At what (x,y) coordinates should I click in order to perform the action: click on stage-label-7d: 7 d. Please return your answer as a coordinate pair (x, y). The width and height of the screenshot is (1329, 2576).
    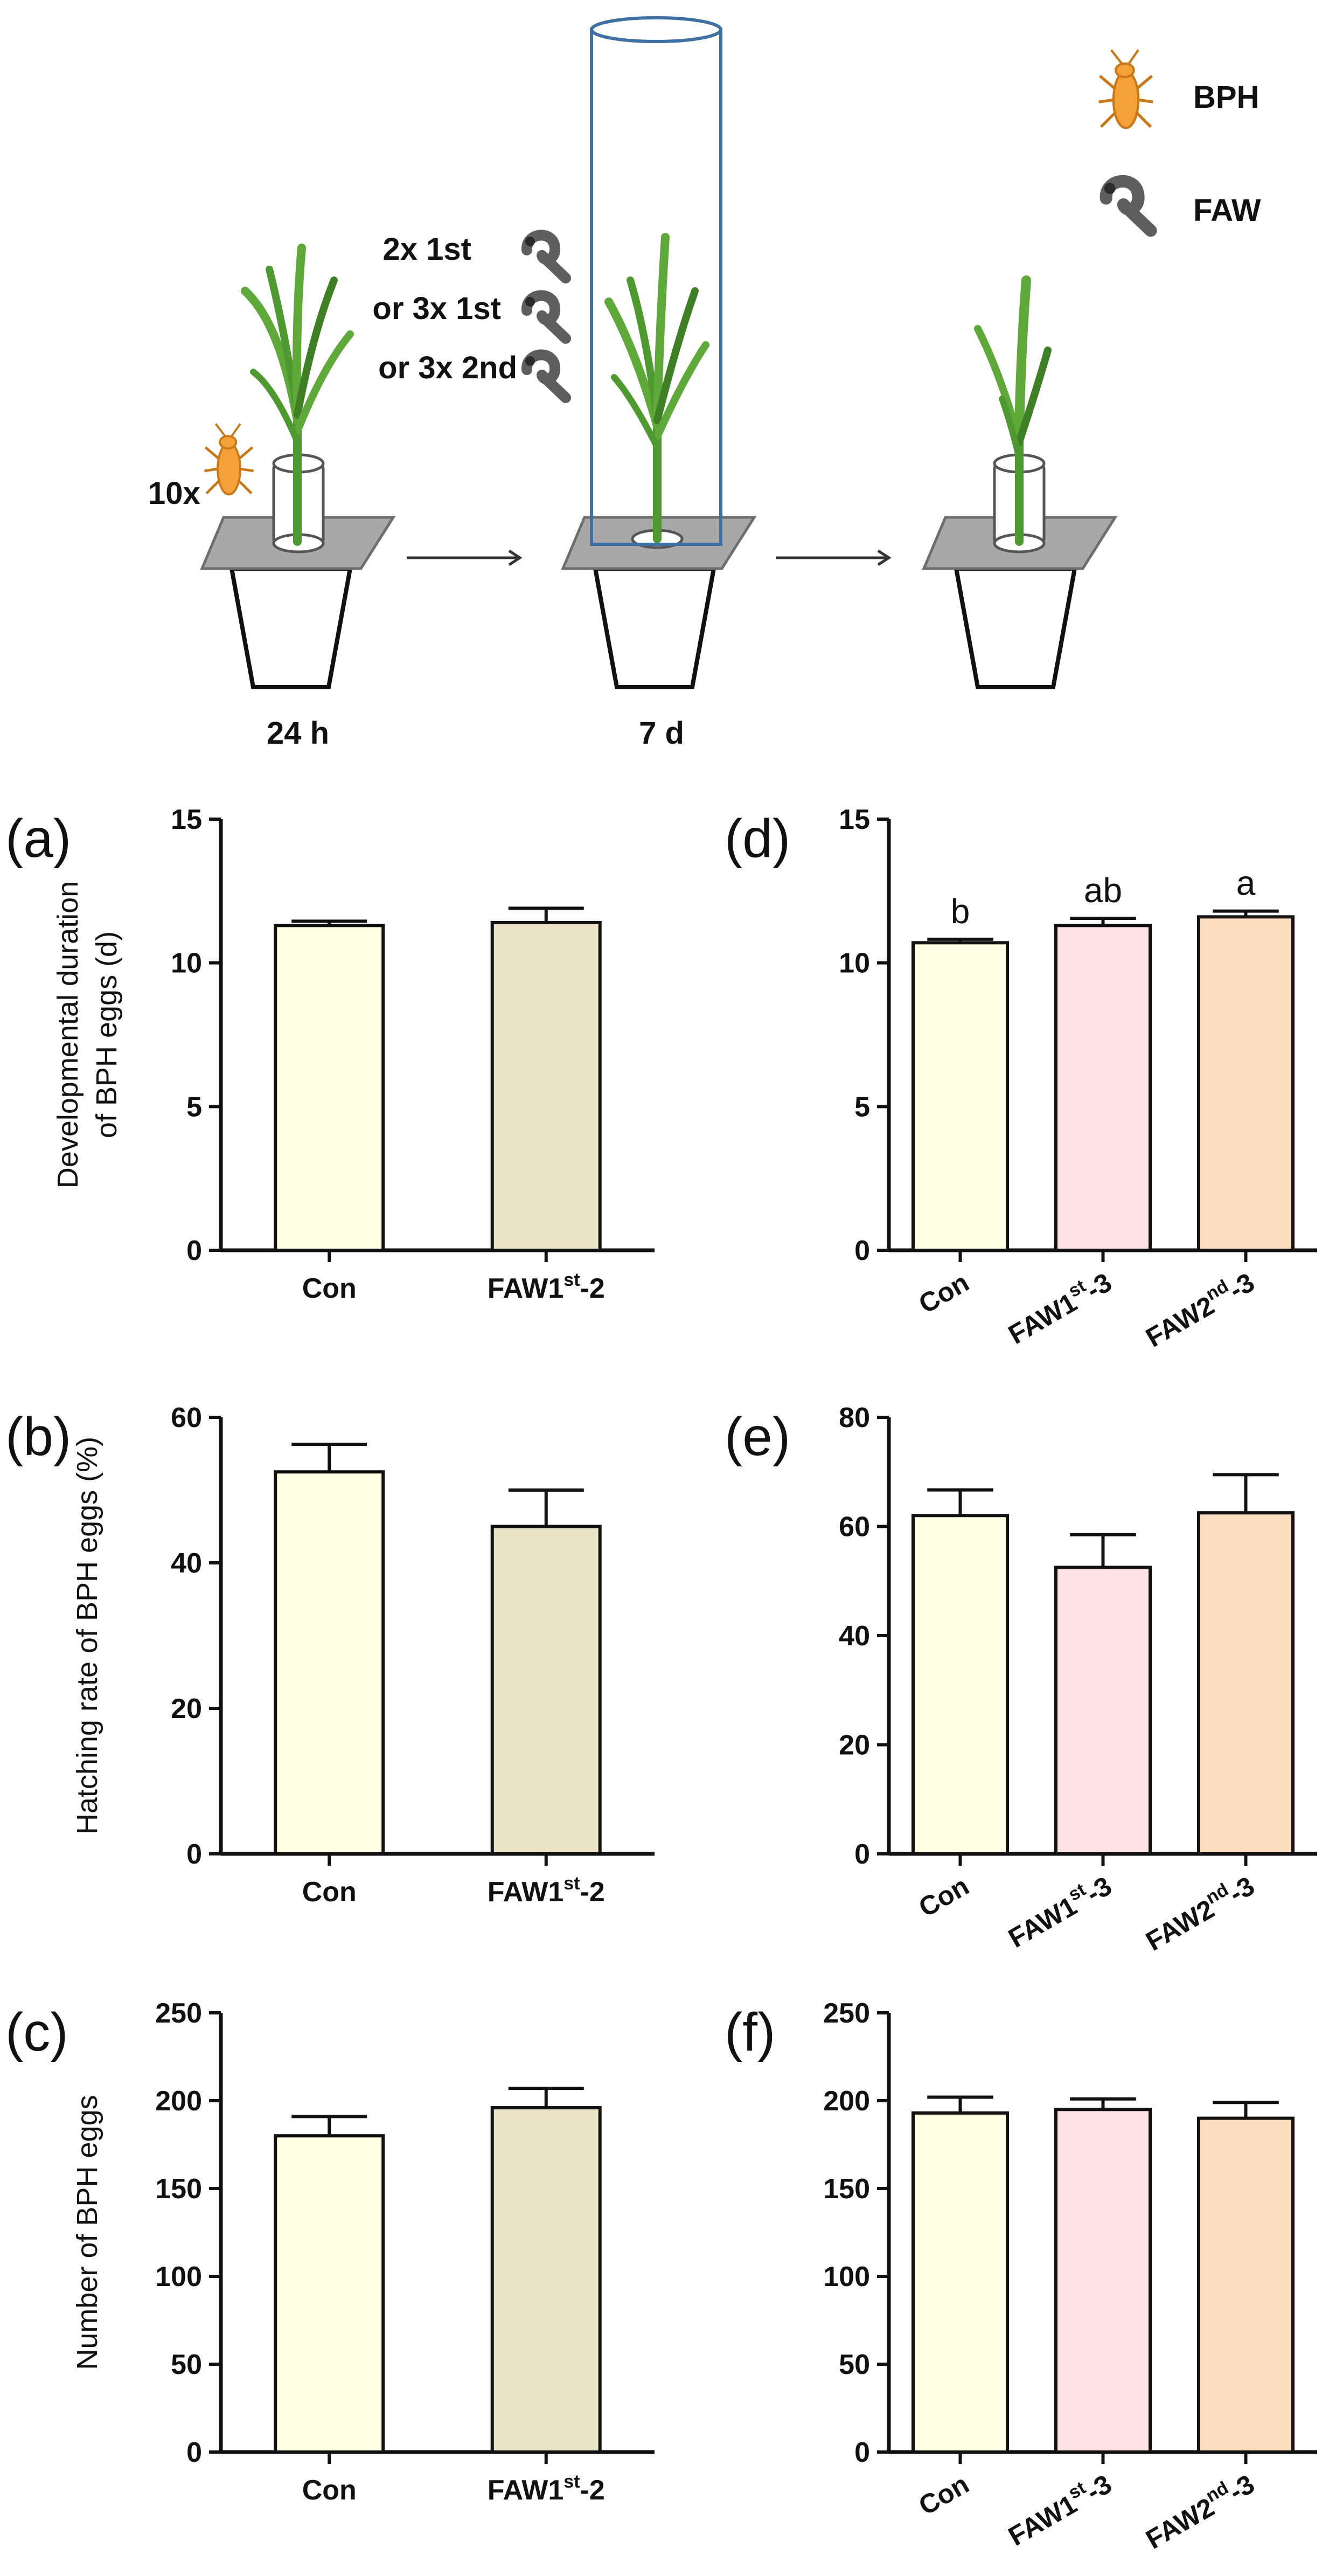
    Looking at the image, I should click on (661, 734).